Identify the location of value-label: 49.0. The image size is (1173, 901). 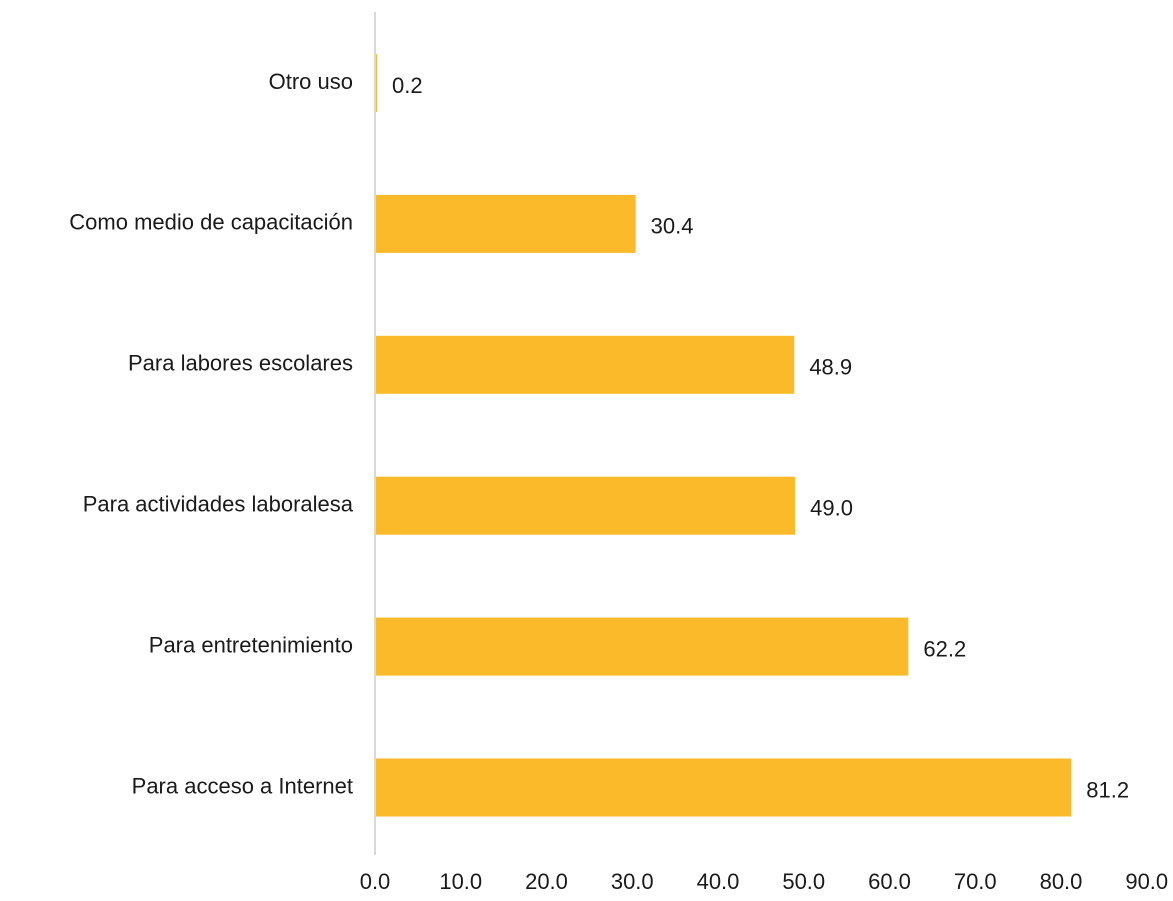
(831, 508).